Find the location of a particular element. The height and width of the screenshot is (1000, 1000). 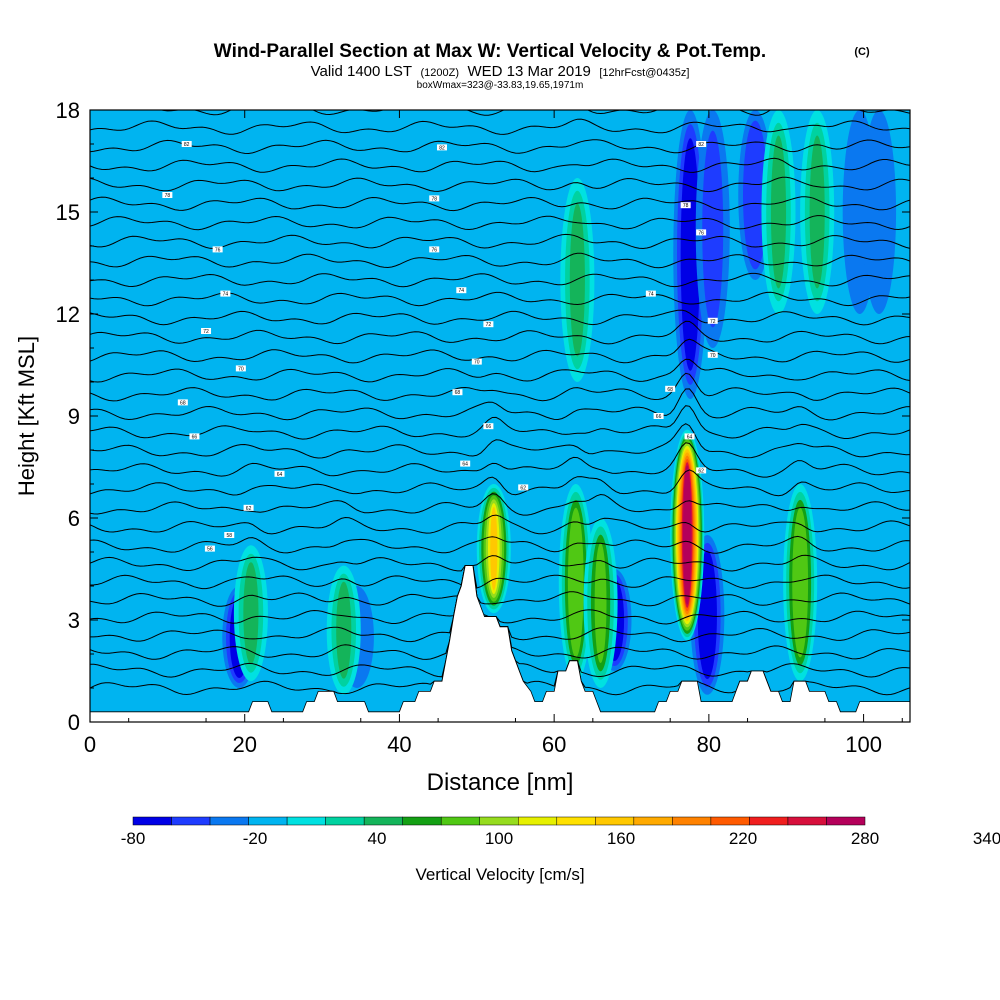

colorbar-tick-label: 280 is located at coordinates (865, 838).